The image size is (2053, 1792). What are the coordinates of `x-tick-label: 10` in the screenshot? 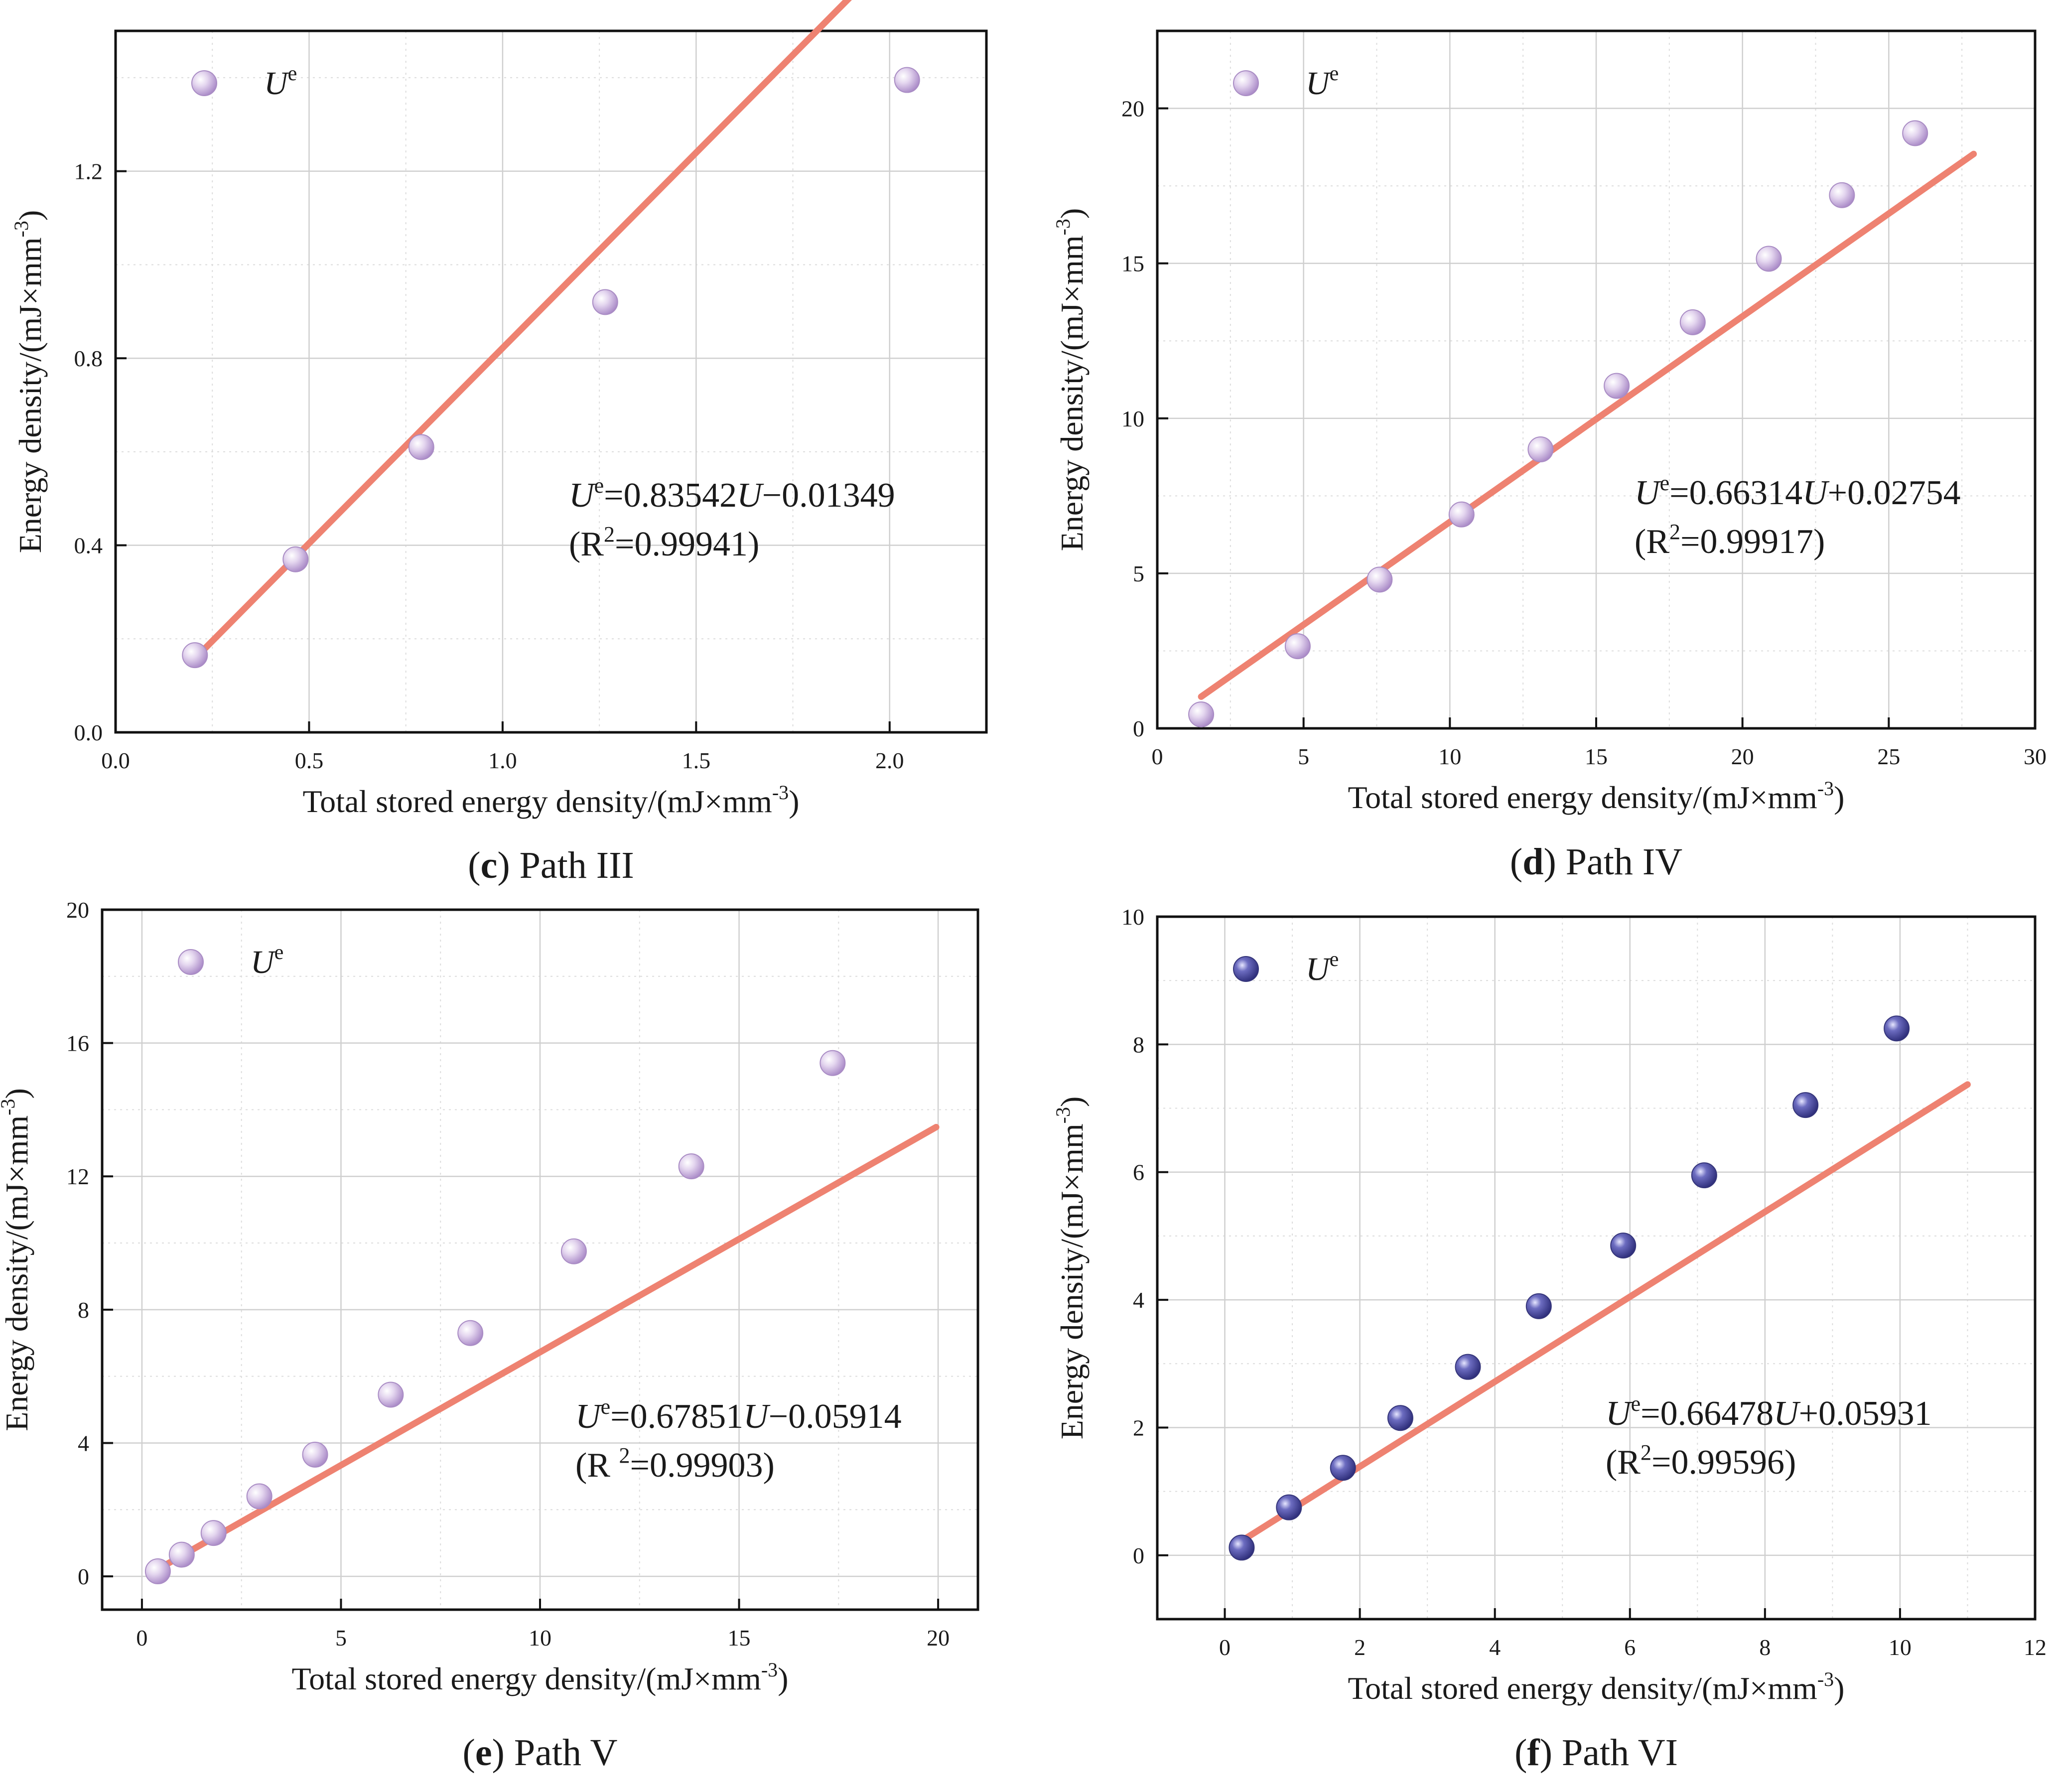 It's located at (540, 1638).